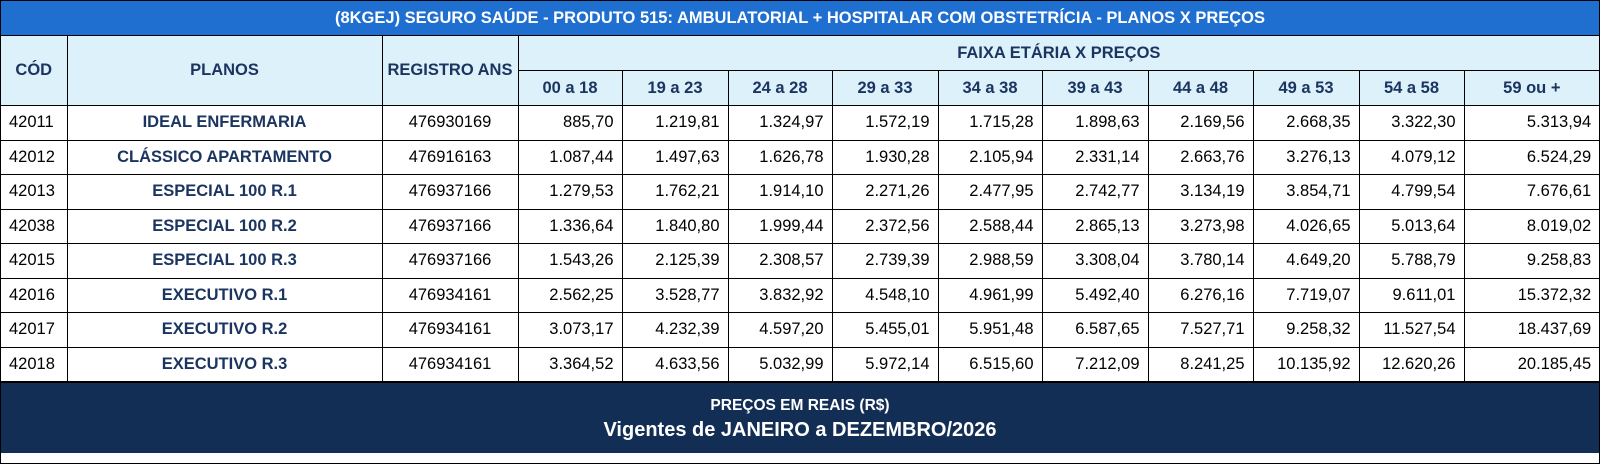 The width and height of the screenshot is (1600, 464). I want to click on cell-preco: 5.455,01, so click(885, 330).